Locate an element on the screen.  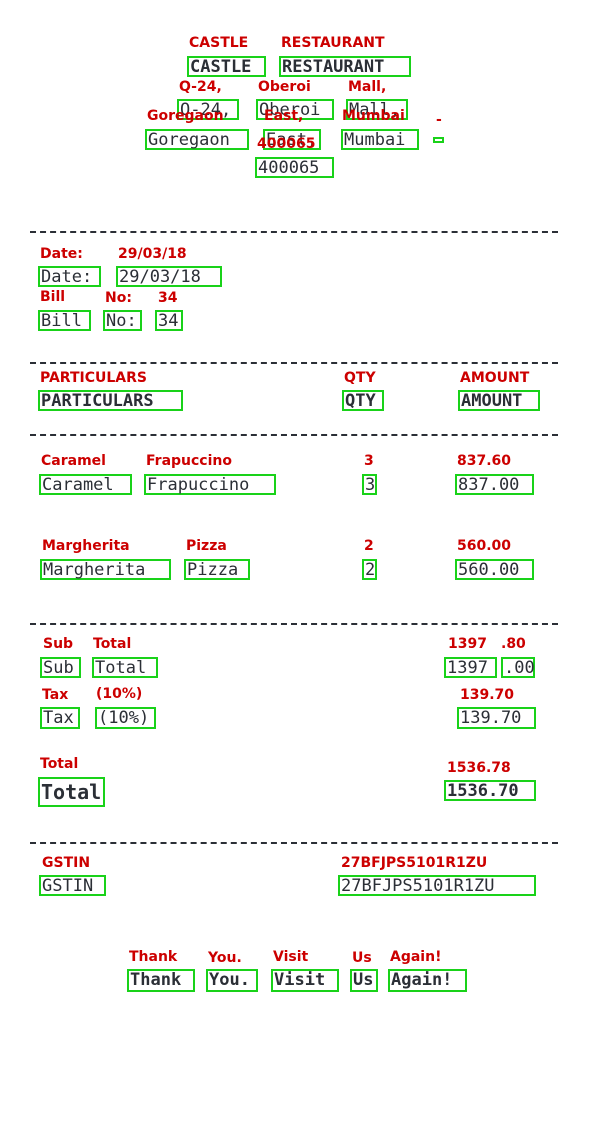
item-qty: 2 is located at coordinates (369, 569).